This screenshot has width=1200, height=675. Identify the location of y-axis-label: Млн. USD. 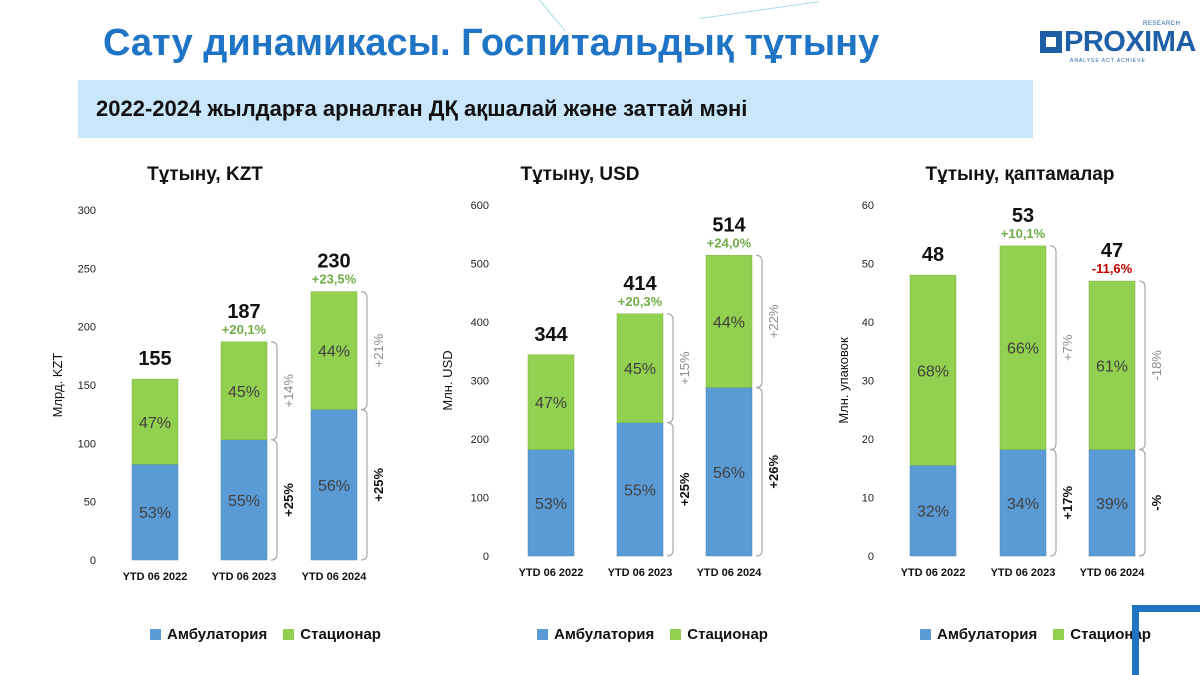
(447, 380).